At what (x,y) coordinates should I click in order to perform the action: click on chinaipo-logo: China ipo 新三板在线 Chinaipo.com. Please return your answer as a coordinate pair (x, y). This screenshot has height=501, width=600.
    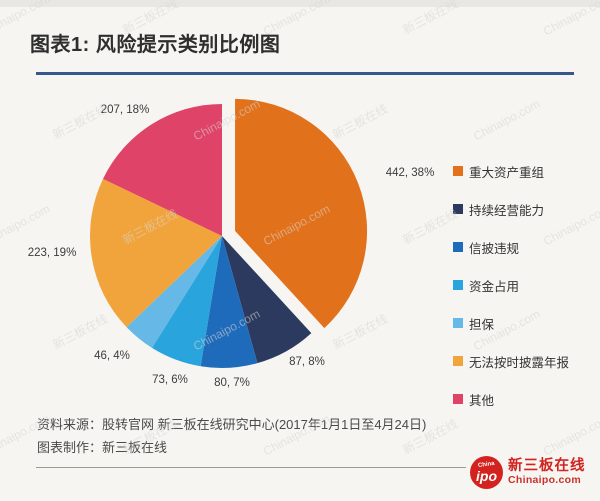
    Looking at the image, I should click on (528, 472).